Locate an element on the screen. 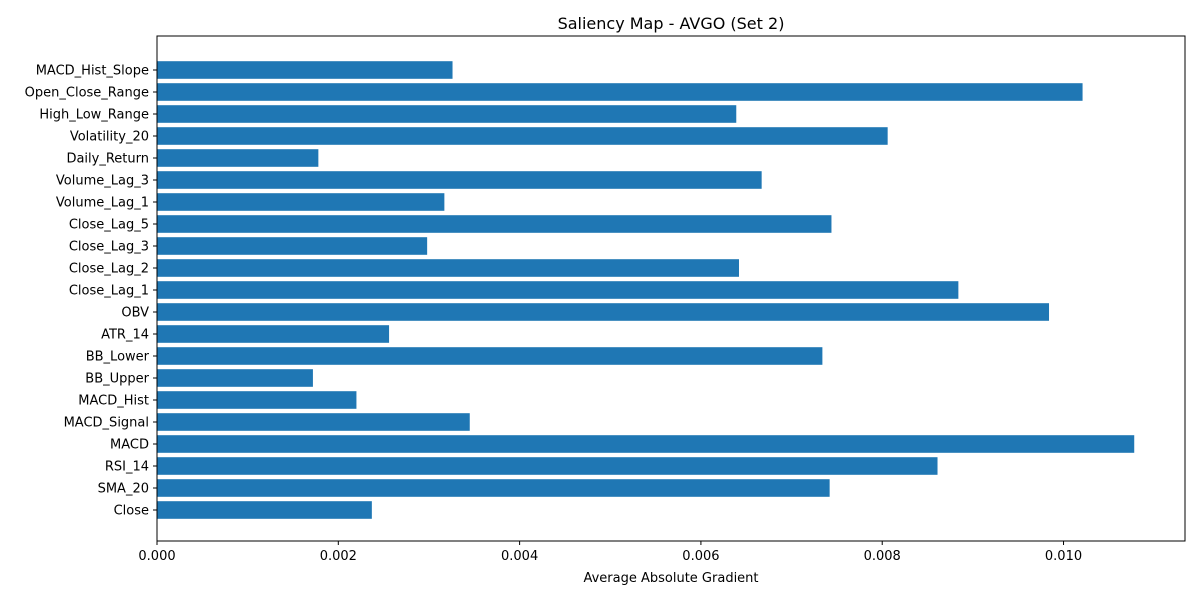  y-tick-label: RSI_14 is located at coordinates (127, 467).